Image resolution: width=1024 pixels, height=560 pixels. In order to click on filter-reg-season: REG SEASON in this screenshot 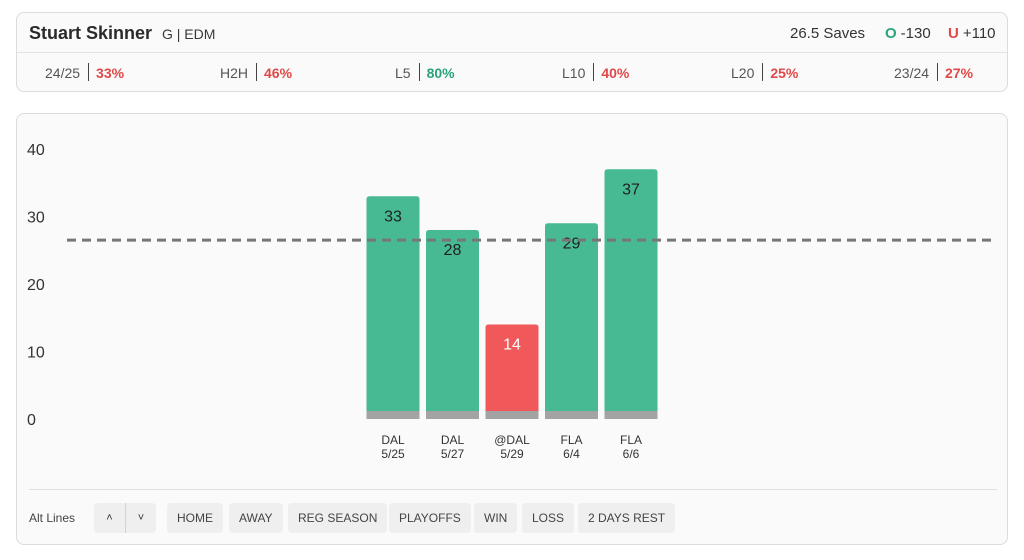, I will do `click(338, 518)`.